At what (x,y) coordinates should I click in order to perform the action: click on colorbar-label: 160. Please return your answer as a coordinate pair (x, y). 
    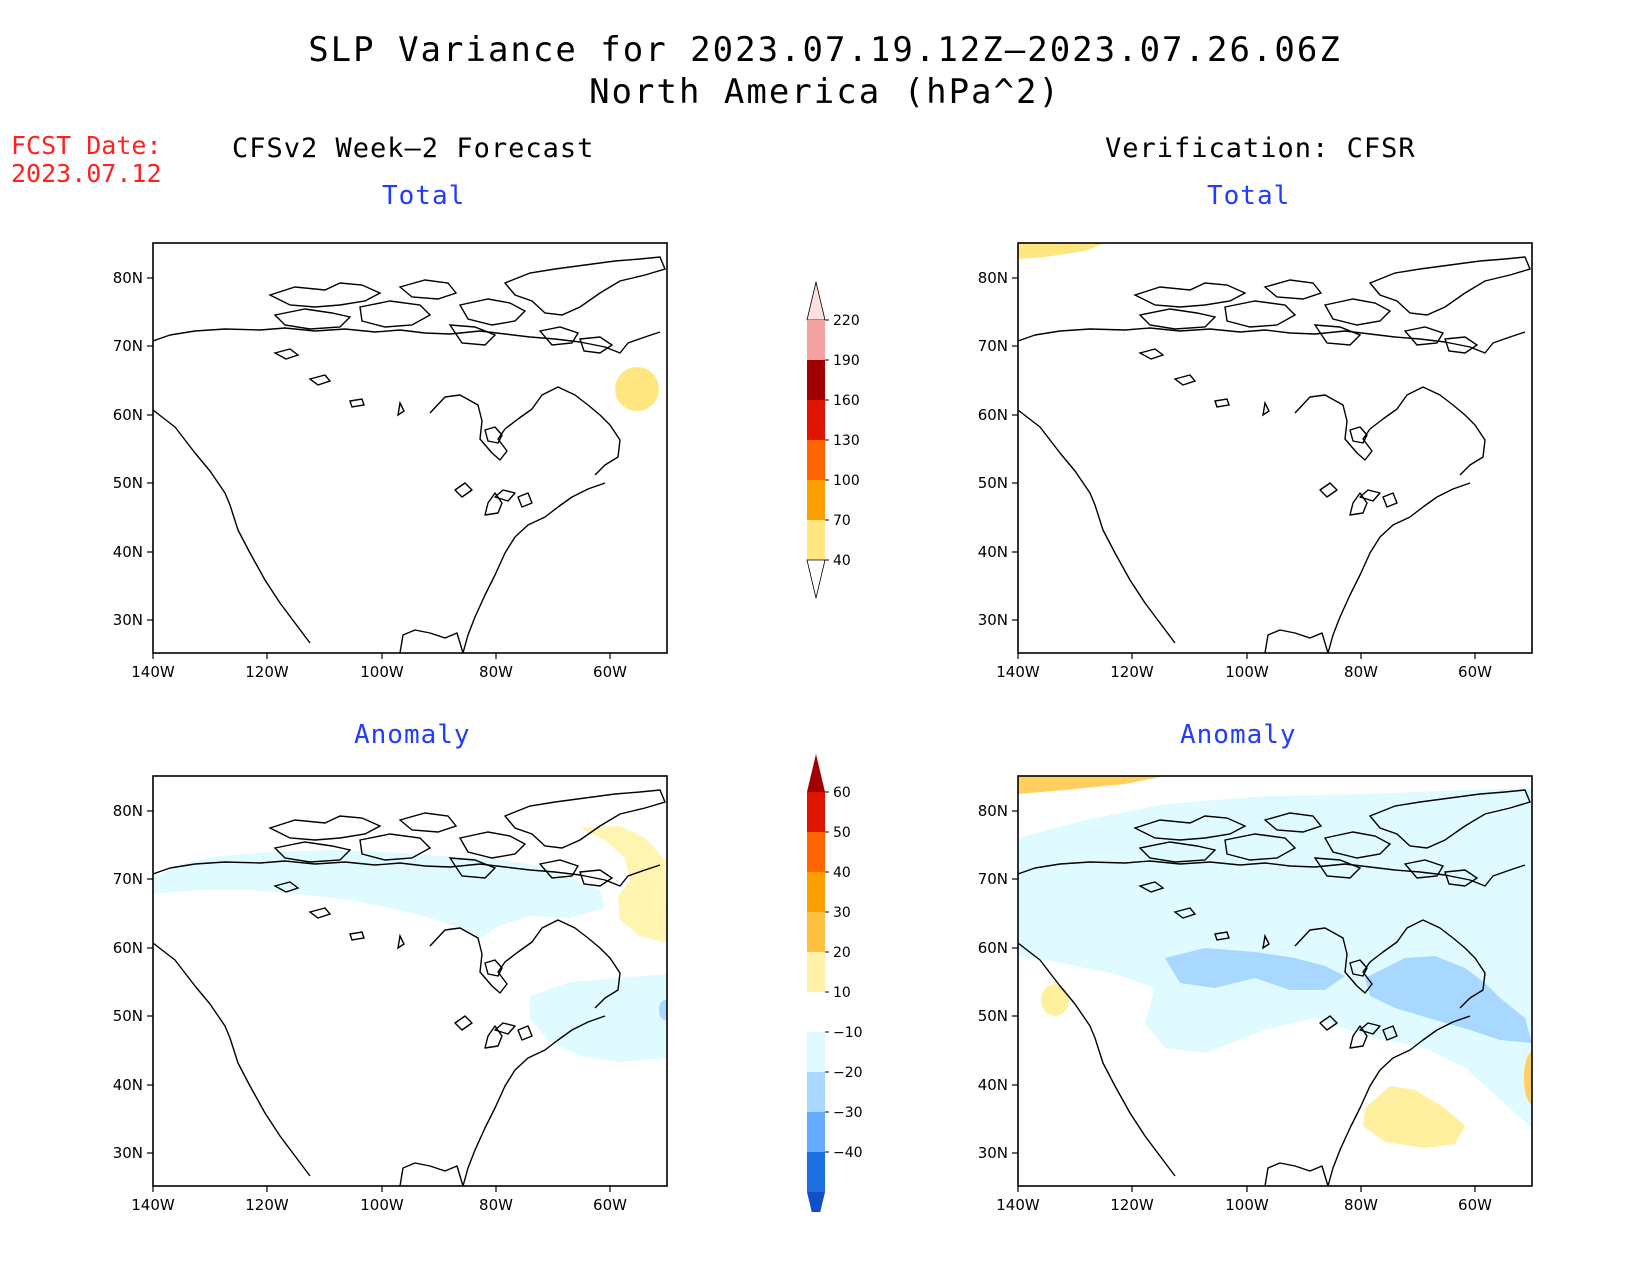
    Looking at the image, I should click on (846, 401).